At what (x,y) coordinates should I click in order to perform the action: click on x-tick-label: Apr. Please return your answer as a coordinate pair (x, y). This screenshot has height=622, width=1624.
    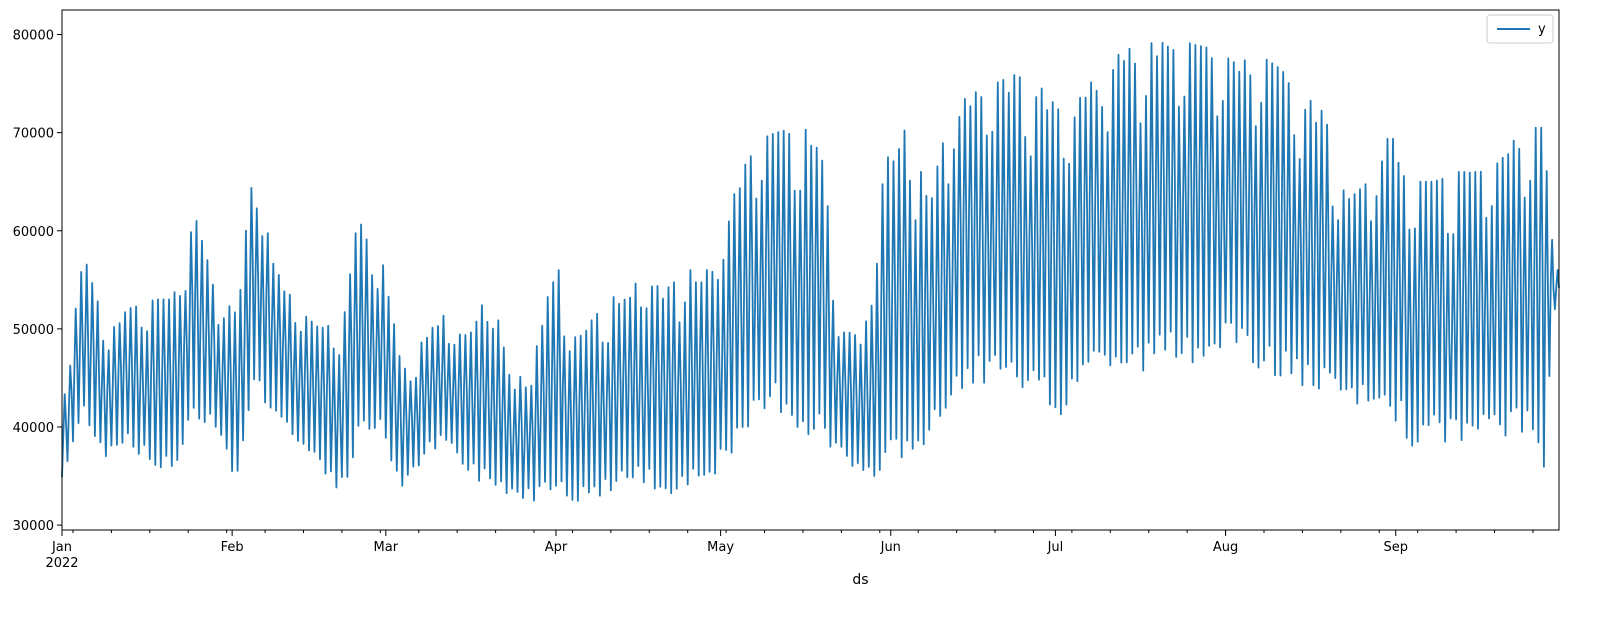
    Looking at the image, I should click on (556, 547).